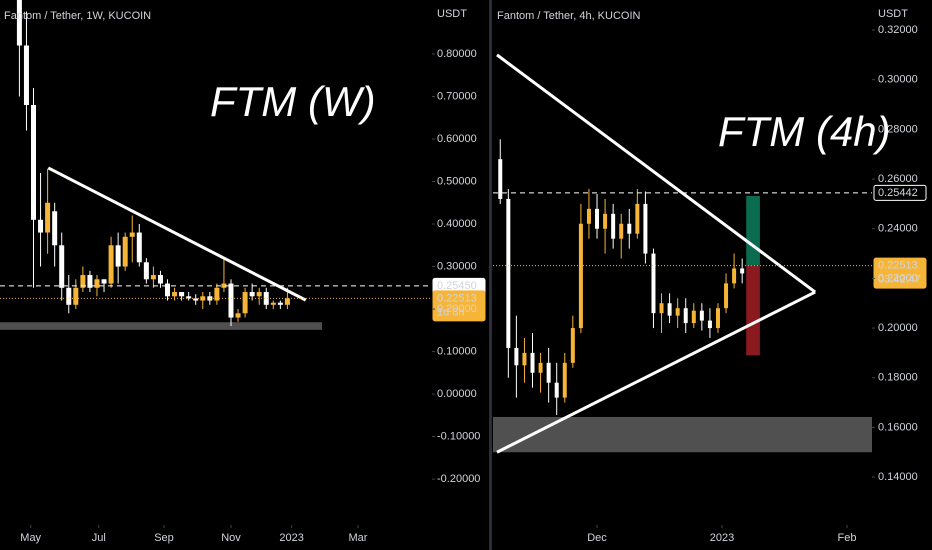 Image resolution: width=932 pixels, height=550 pixels. What do you see at coordinates (899, 280) in the screenshot?
I see `countdown-label: 03:42:47` at bounding box center [899, 280].